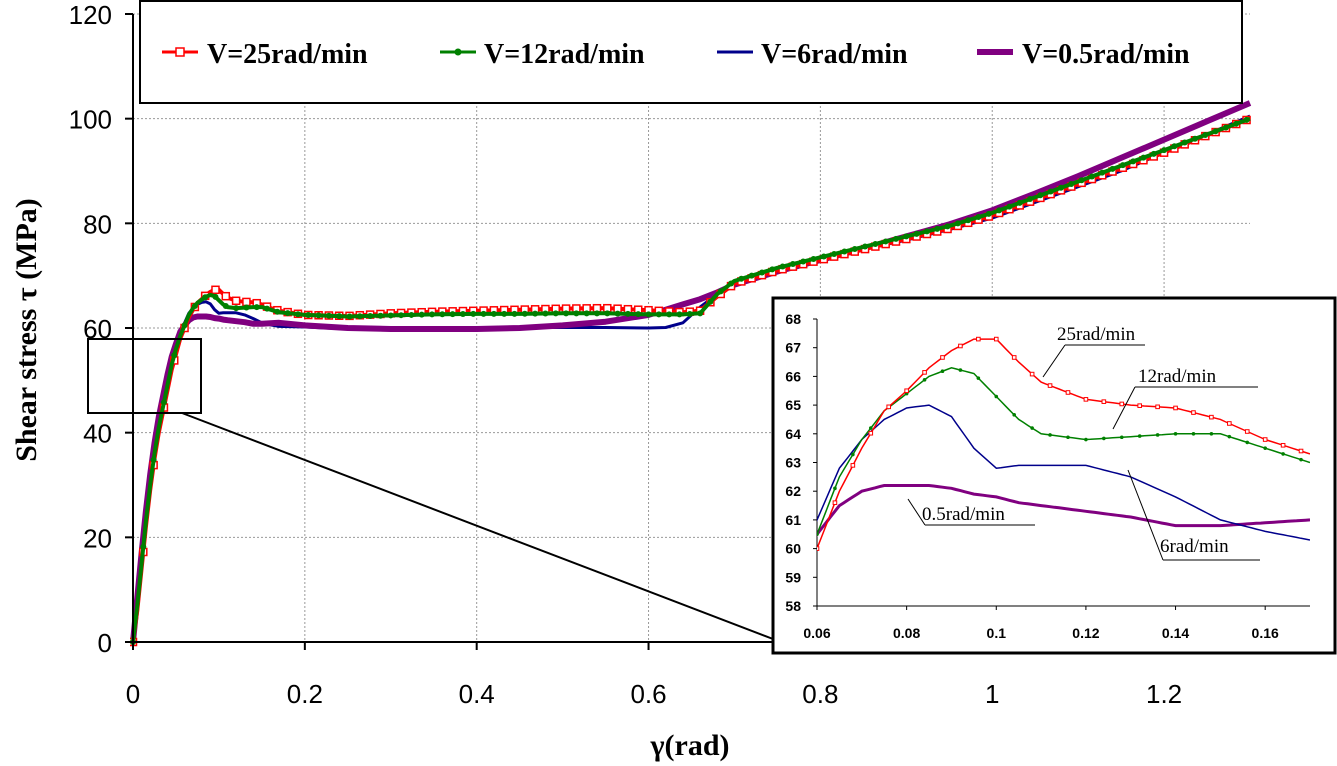 The width and height of the screenshot is (1337, 766). I want to click on x-tick-label: 1.2, so click(1164, 694).